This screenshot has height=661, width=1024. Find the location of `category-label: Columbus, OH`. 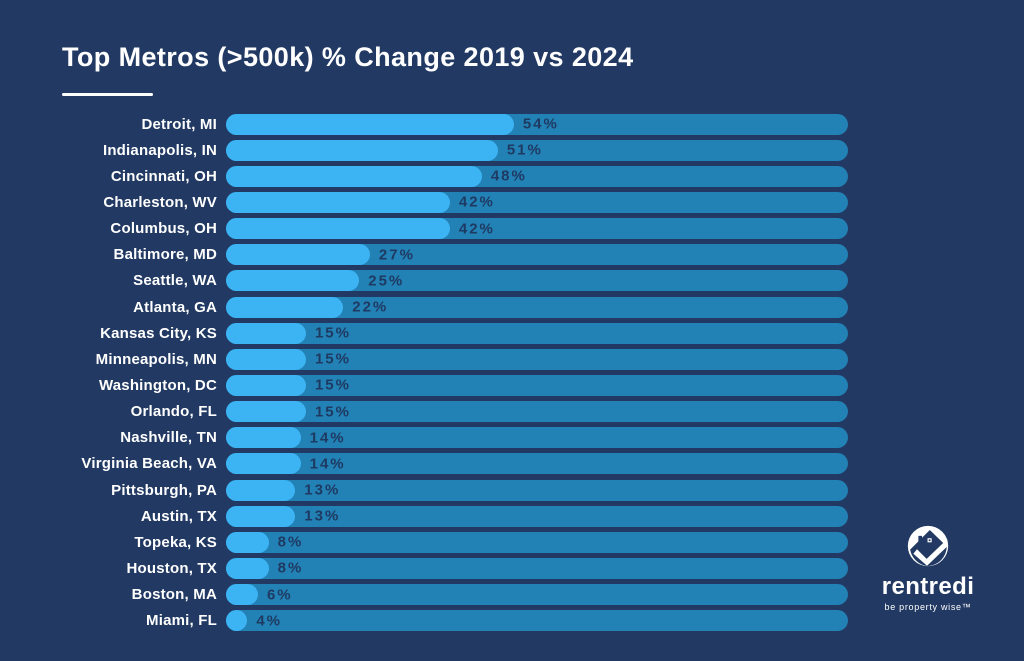

category-label: Columbus, OH is located at coordinates (163, 229).